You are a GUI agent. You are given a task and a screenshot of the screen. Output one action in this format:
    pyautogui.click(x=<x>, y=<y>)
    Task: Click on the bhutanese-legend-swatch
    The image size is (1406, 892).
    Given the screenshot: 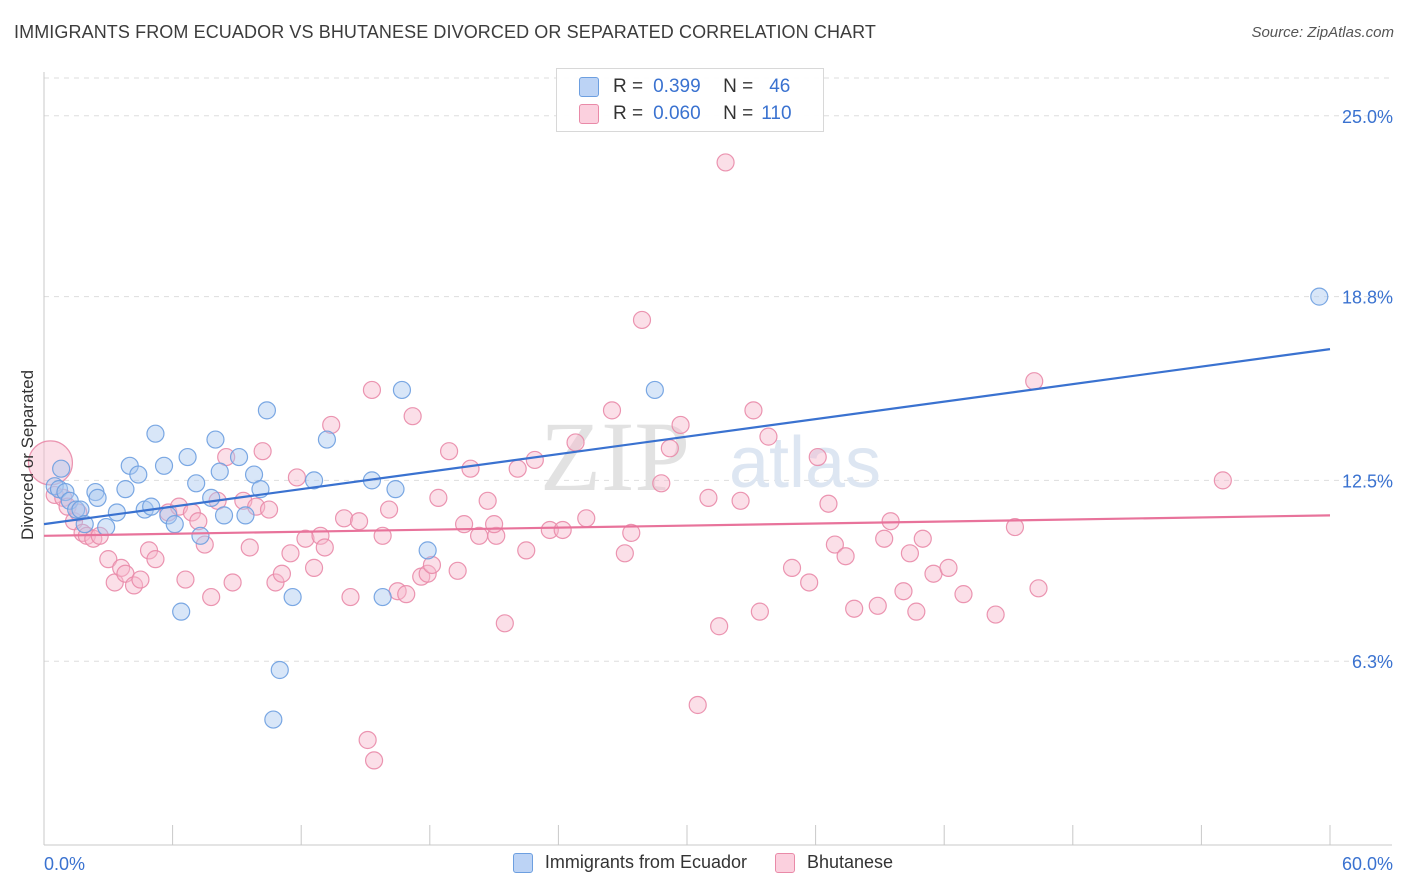 What is the action you would take?
    pyautogui.click(x=784, y=862)
    